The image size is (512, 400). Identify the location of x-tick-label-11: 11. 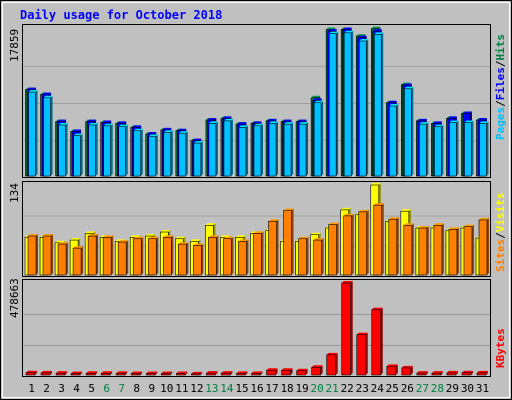
(181, 388).